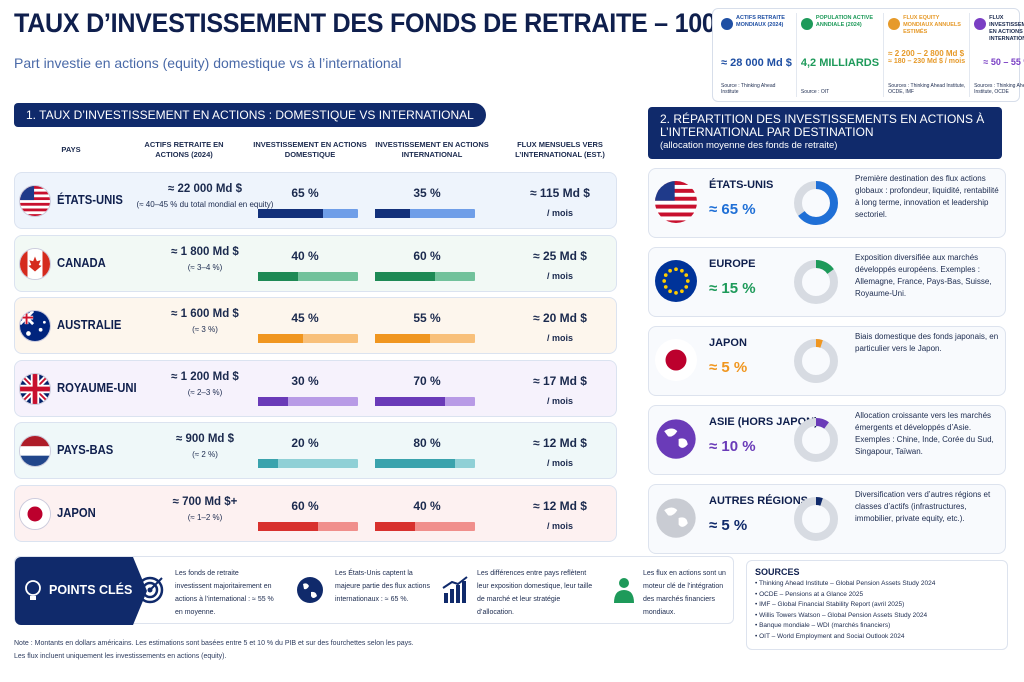 This screenshot has width=1024, height=682. What do you see at coordinates (305, 443) in the screenshot?
I see `domestic-percent: 20 %` at bounding box center [305, 443].